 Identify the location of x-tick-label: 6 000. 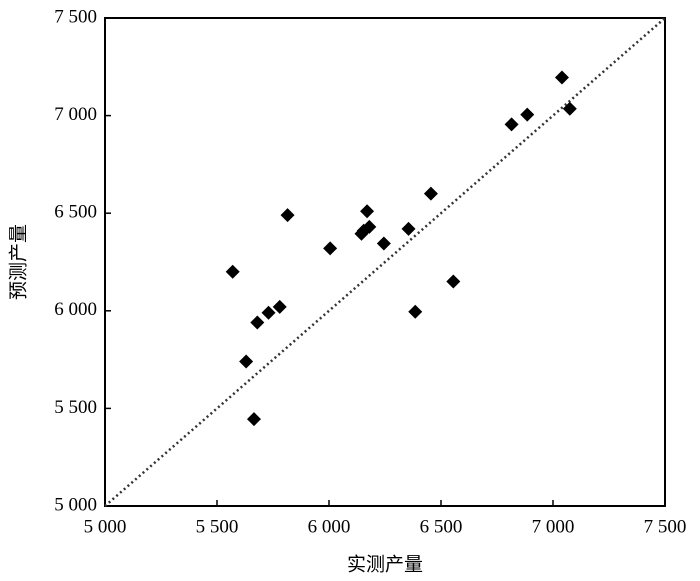
(329, 526).